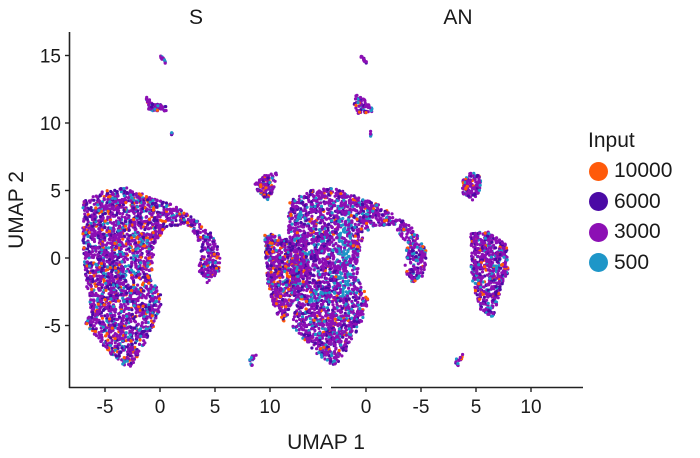 The image size is (700, 458). I want to click on legend-label: 6000, so click(637, 201).